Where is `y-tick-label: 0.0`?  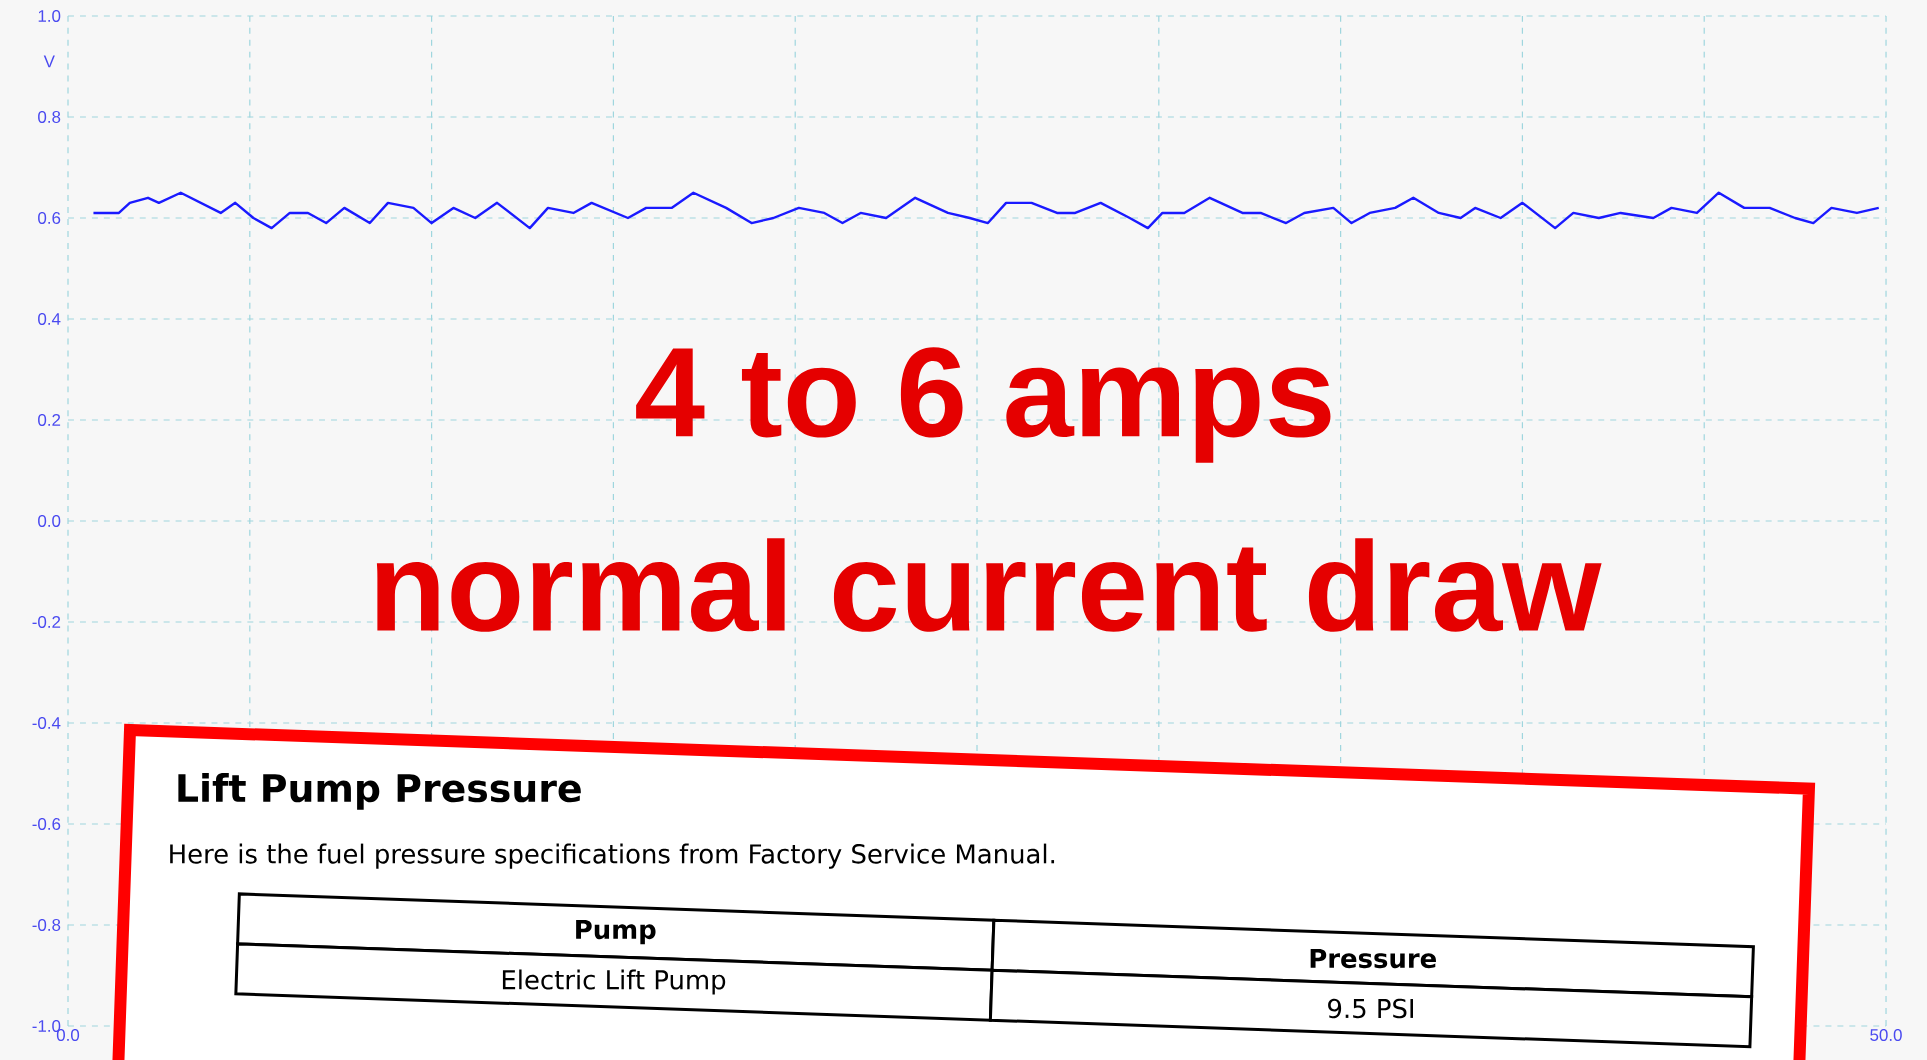 y-tick-label: 0.0 is located at coordinates (49, 521).